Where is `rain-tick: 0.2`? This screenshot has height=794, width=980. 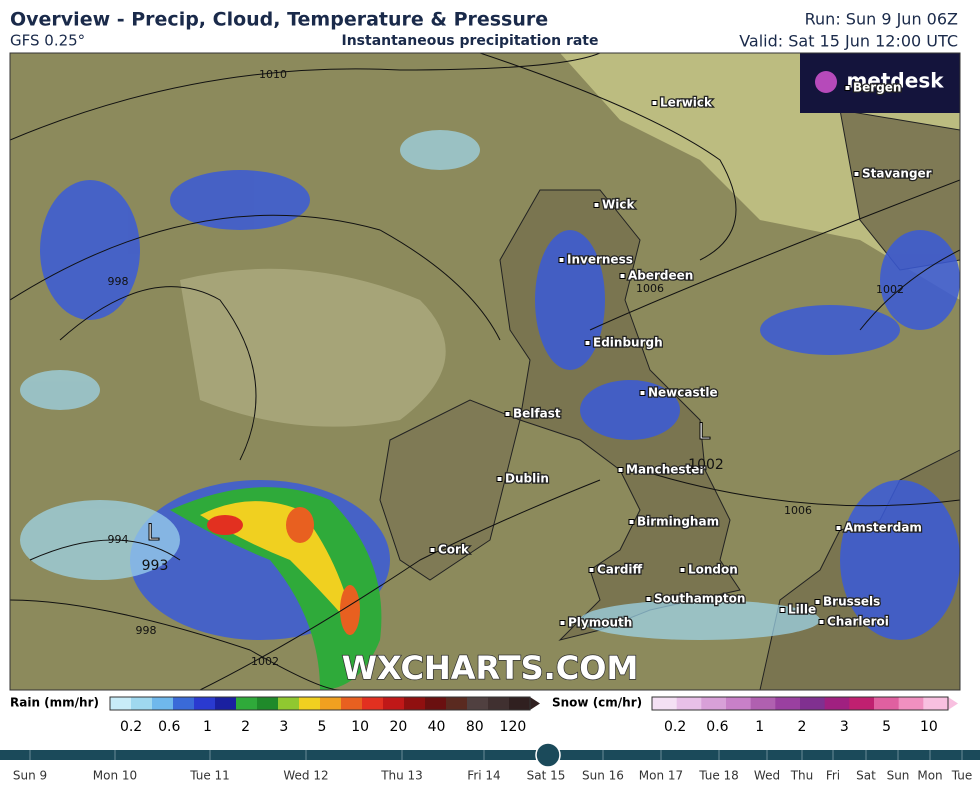 rain-tick: 0.2 is located at coordinates (131, 727).